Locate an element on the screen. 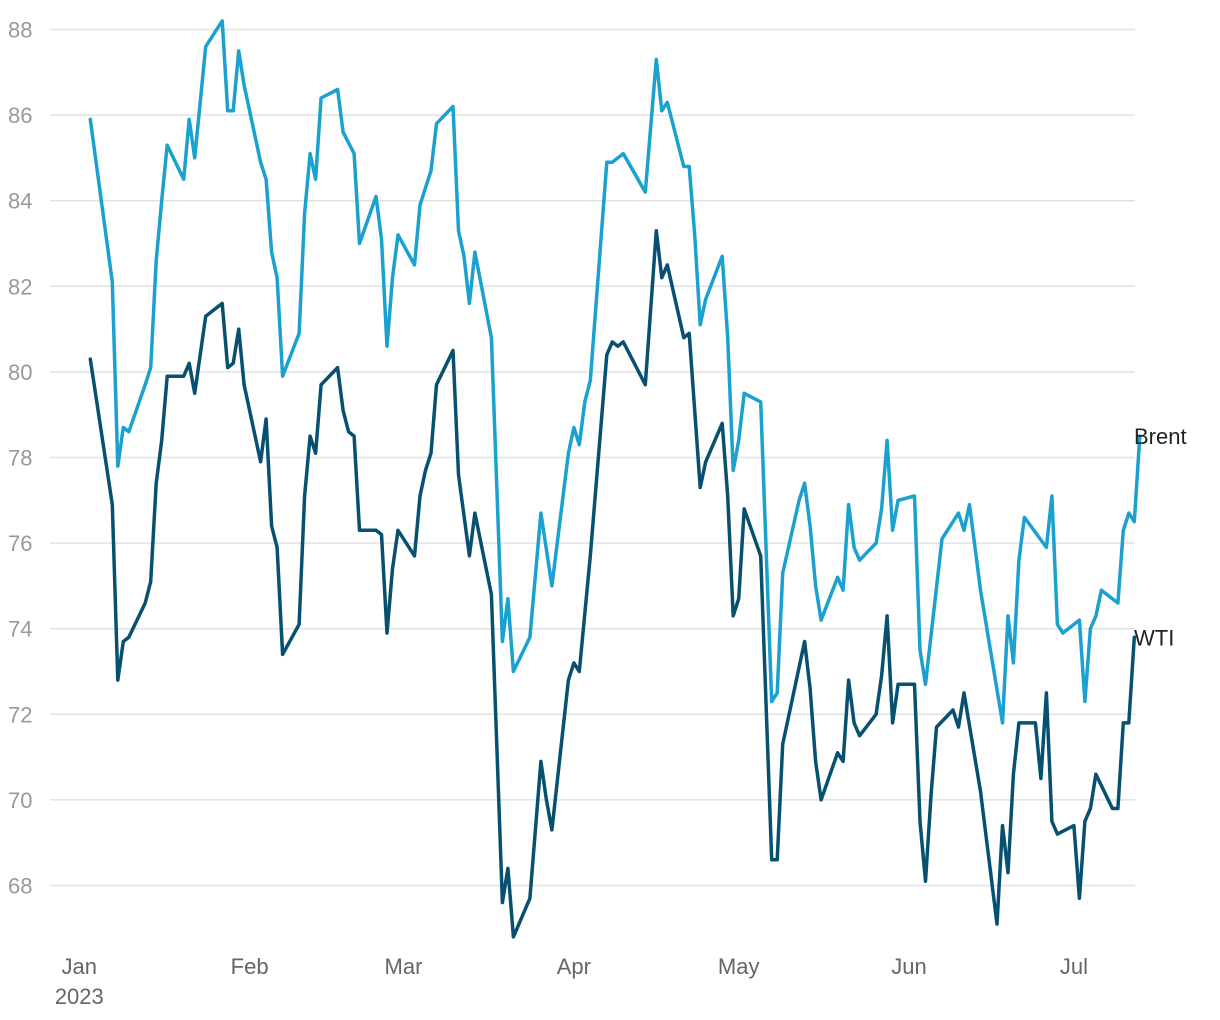 The width and height of the screenshot is (1220, 1020). x-tick-label: Jan is located at coordinates (79, 966).